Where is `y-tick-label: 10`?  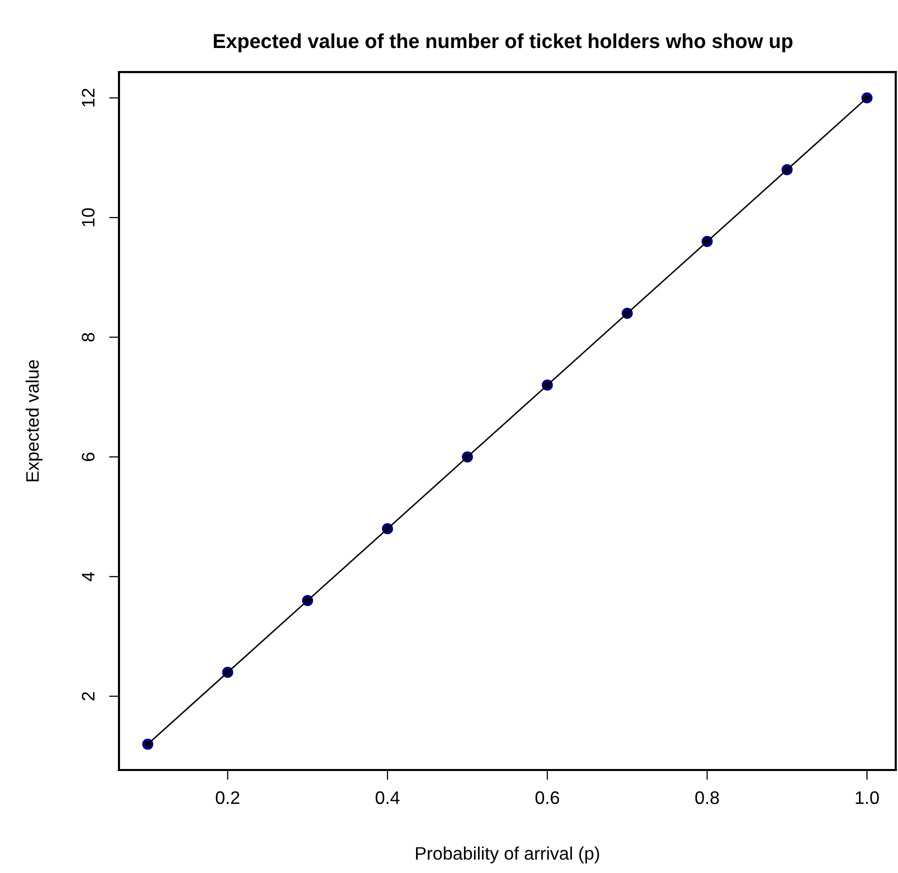
y-tick-label: 10 is located at coordinates (88, 217).